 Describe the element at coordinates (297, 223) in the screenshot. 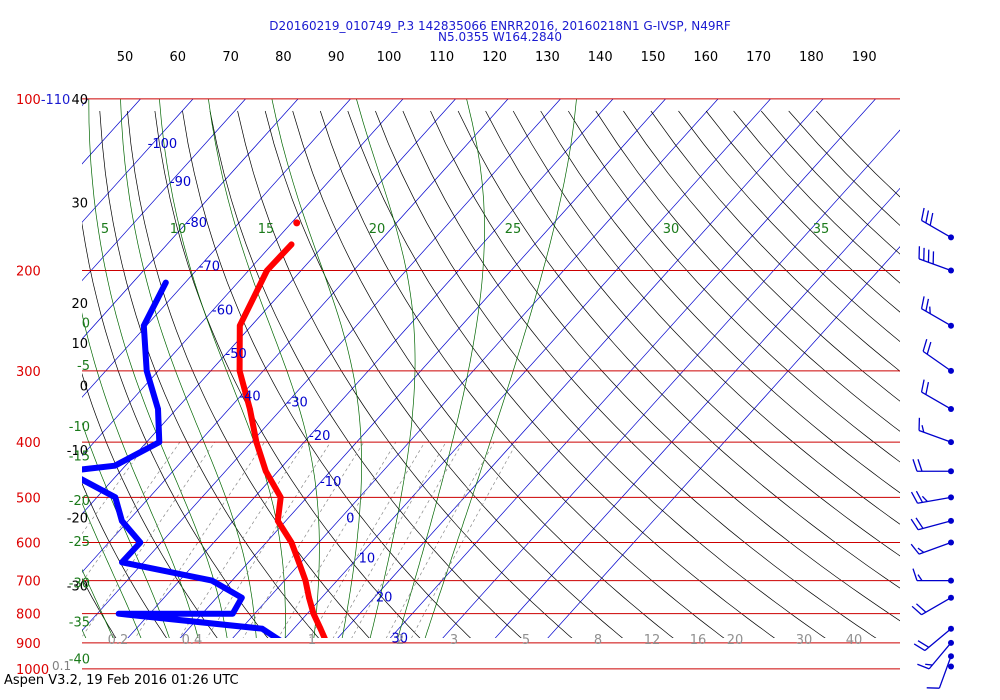

I see `temperature-isolated-point` at that location.